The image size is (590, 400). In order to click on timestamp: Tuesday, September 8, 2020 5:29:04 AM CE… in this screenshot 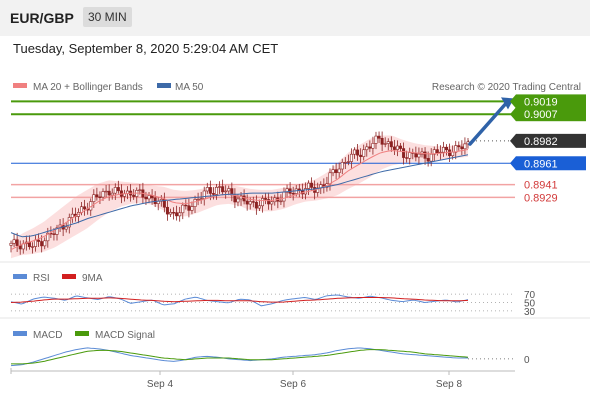, I will do `click(146, 48)`.